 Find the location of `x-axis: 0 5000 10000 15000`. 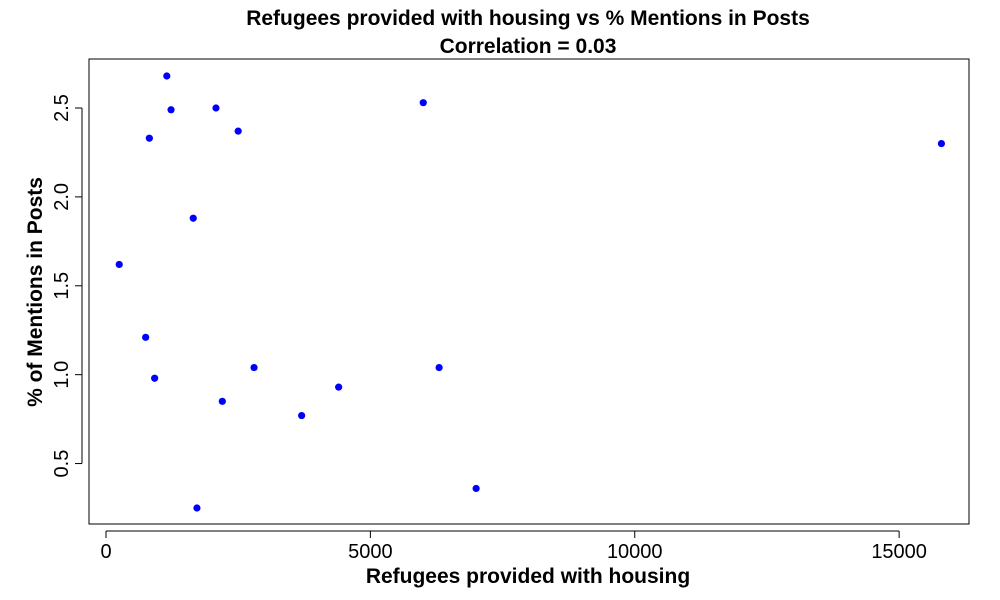

x-axis: 0 5000 10000 15000 is located at coordinates (513, 546).